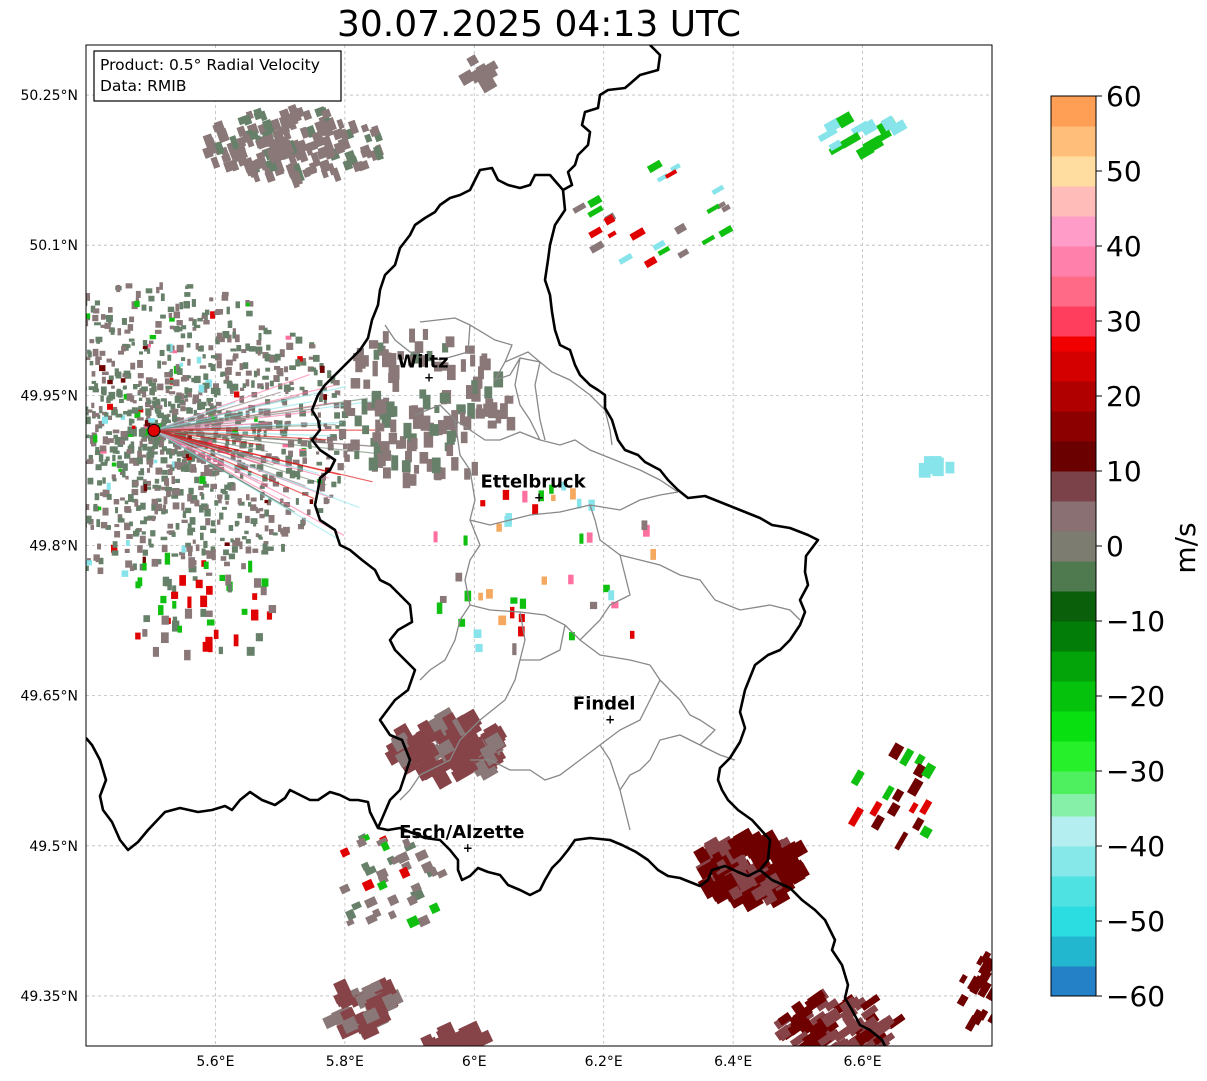 This screenshot has height=1081, width=1207. I want to click on colorbar-tick-label: 0, so click(1115, 546).